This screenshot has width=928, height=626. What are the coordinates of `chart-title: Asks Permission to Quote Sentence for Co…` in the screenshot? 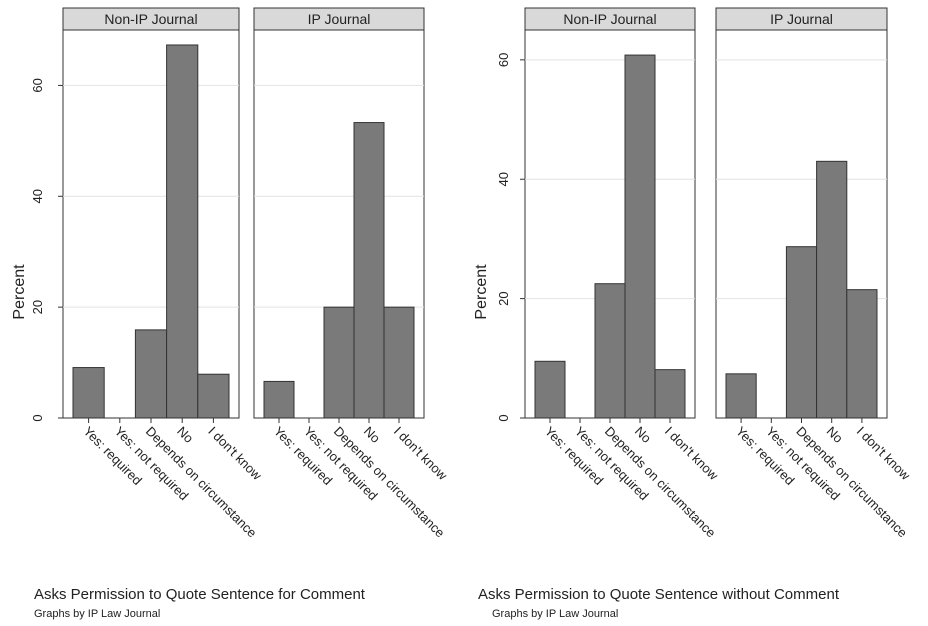 It's located at (200, 594).